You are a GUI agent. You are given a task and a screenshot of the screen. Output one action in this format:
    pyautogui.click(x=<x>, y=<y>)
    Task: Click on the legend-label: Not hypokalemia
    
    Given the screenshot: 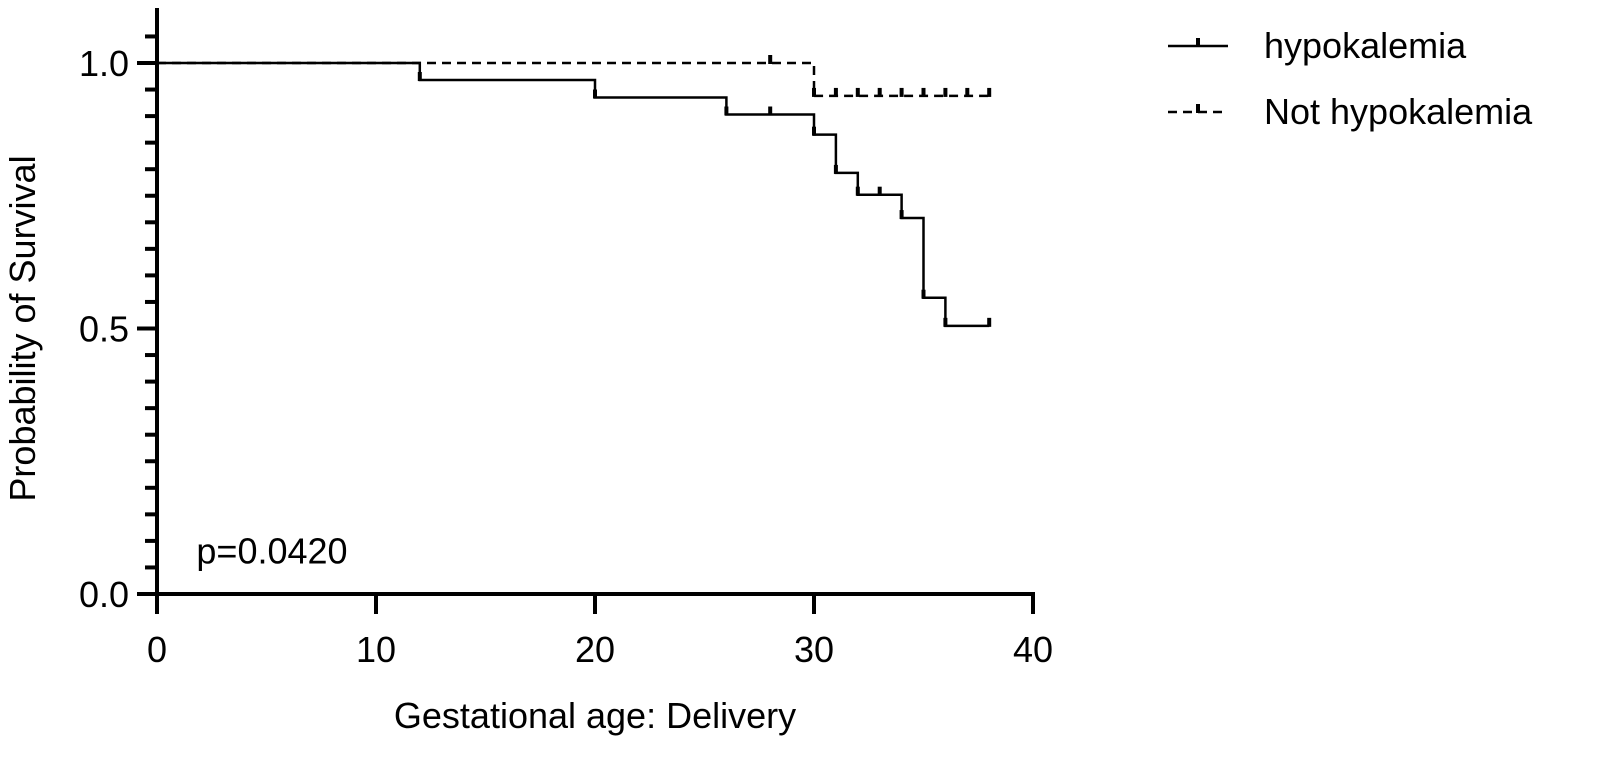 What is the action you would take?
    pyautogui.click(x=1398, y=111)
    